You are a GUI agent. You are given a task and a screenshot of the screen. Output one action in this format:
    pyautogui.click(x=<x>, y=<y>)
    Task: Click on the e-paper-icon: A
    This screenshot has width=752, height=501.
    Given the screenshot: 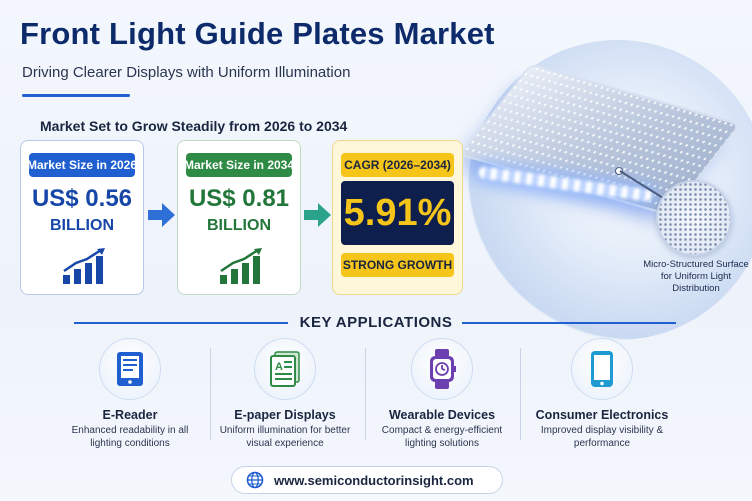 What is the action you would take?
    pyautogui.click(x=285, y=369)
    